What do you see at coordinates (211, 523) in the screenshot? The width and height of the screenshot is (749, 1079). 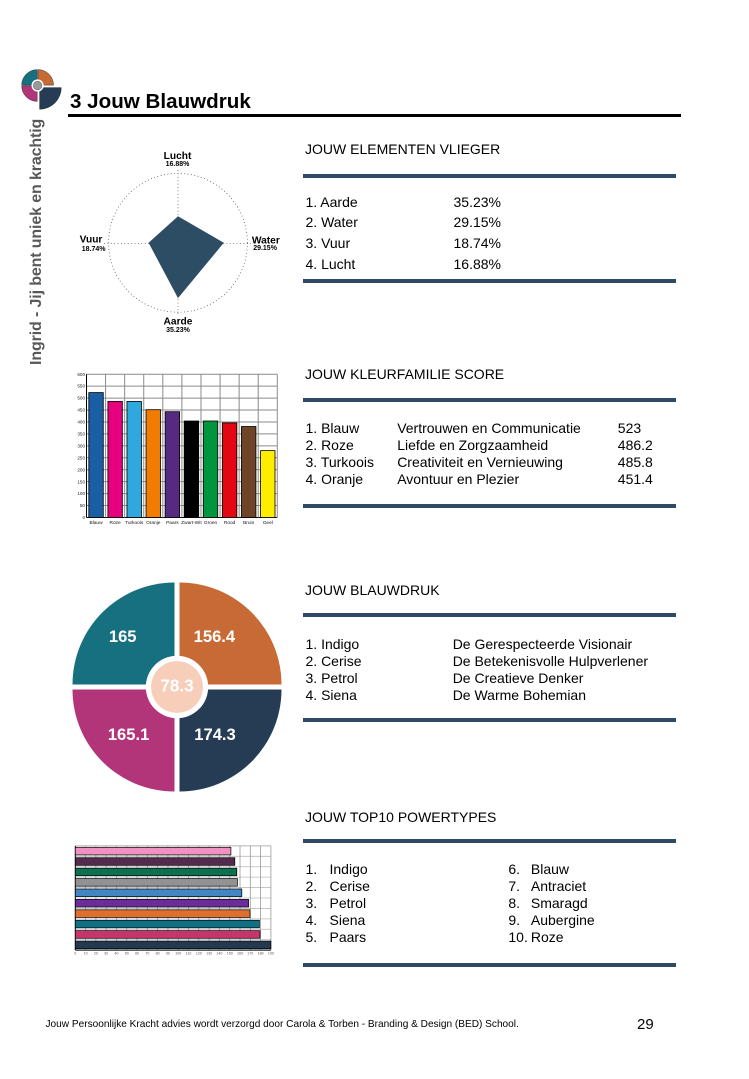 I see `svg-text: Groen` at bounding box center [211, 523].